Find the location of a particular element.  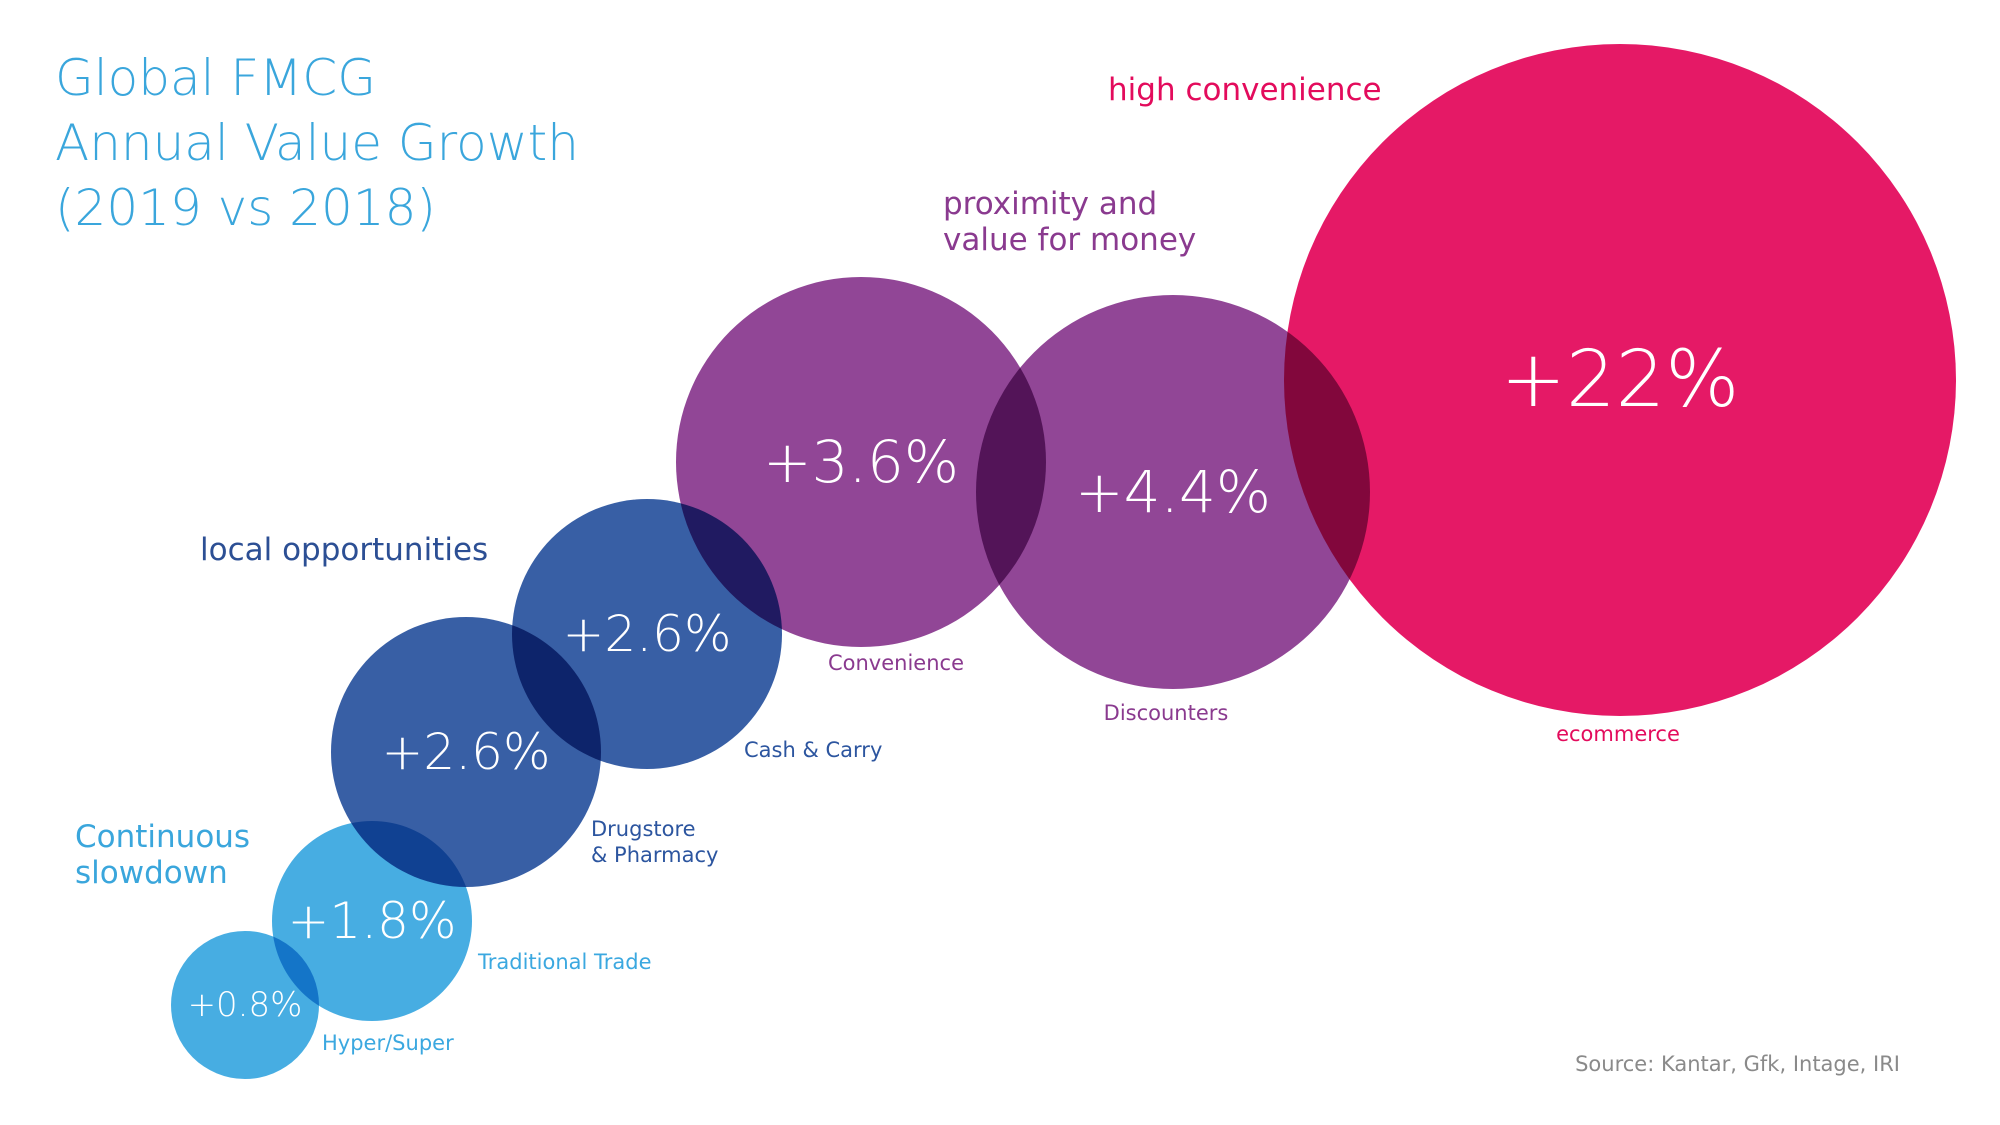

channel-label-line: Convenience is located at coordinates (896, 663).